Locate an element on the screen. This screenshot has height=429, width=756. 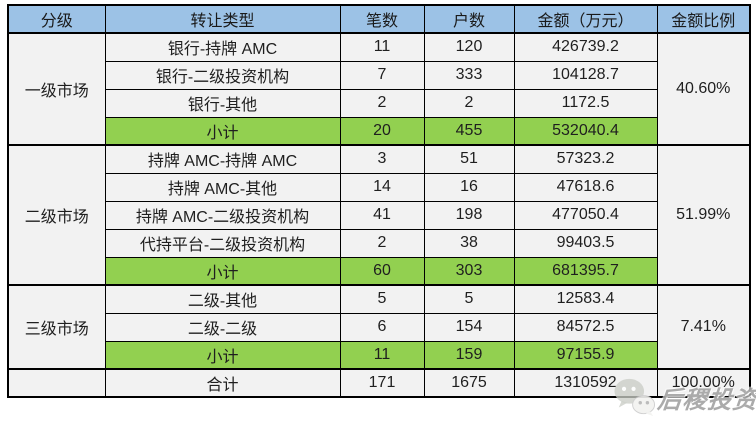
header-count: 笔数 is located at coordinates (382, 19).